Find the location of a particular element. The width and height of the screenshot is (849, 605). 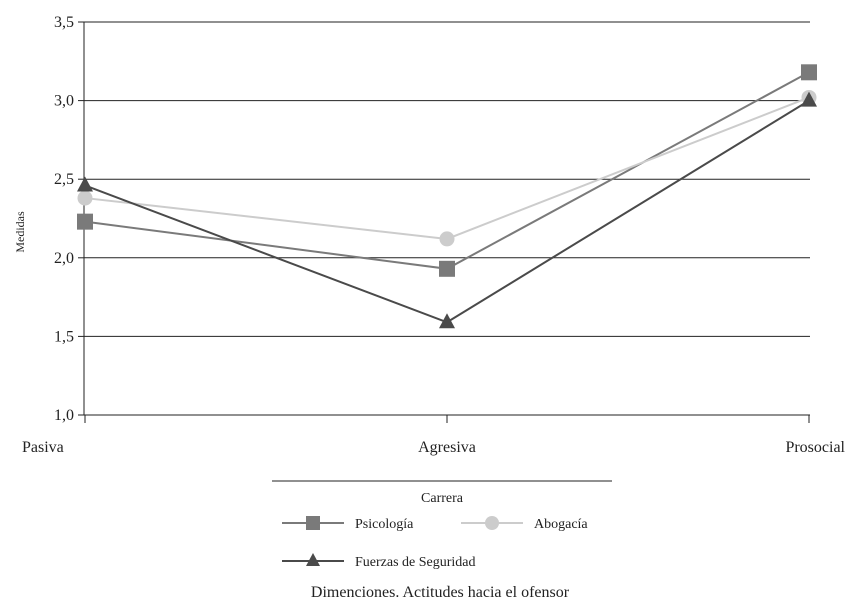

legend-title: Carrera is located at coordinates (442, 498).